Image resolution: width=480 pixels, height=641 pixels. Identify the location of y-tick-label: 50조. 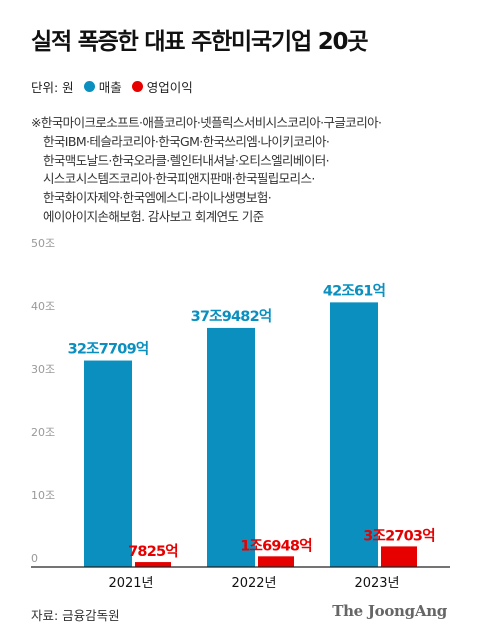
(43, 243).